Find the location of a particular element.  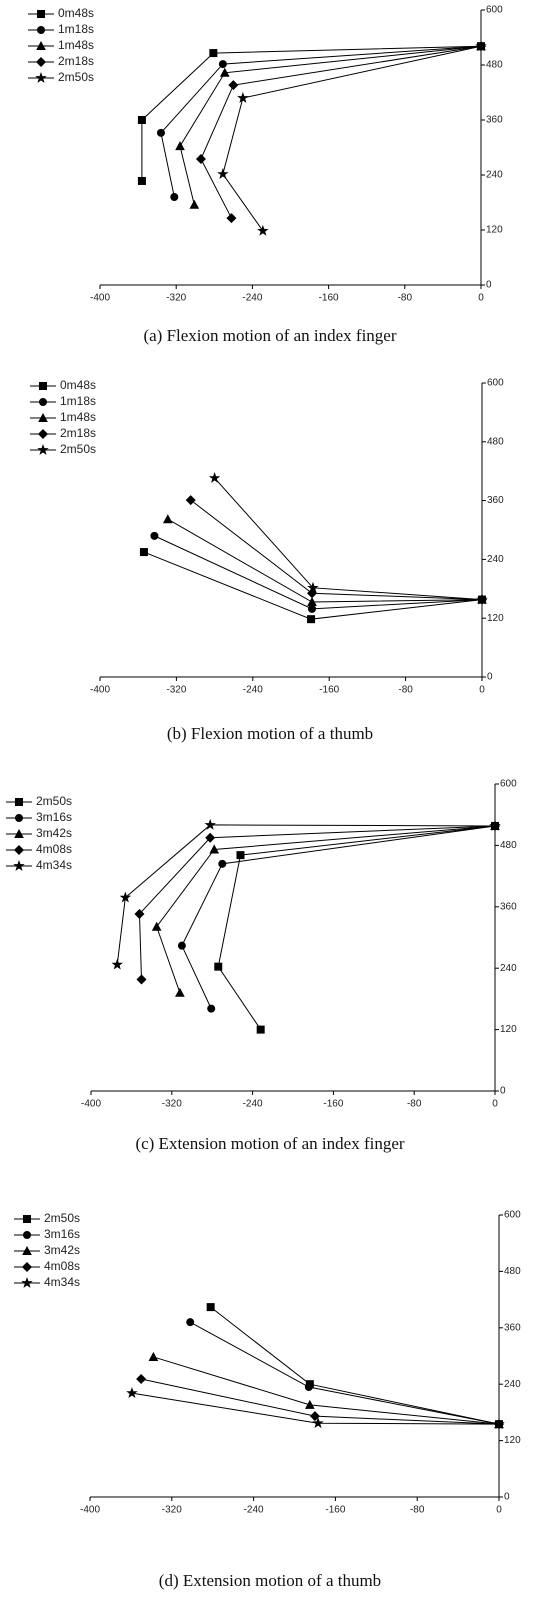

y-tick-label: 240 is located at coordinates (494, 175).